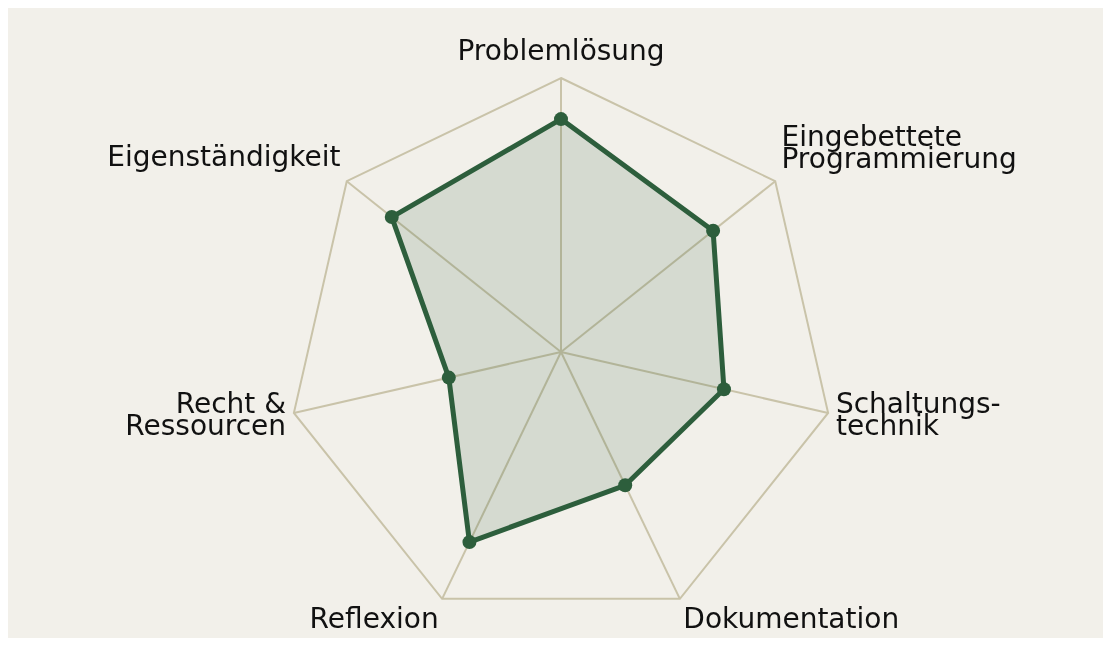 This screenshot has width=1111, height=646. What do you see at coordinates (374, 619) in the screenshot?
I see `spoke-label: Reflexion` at bounding box center [374, 619].